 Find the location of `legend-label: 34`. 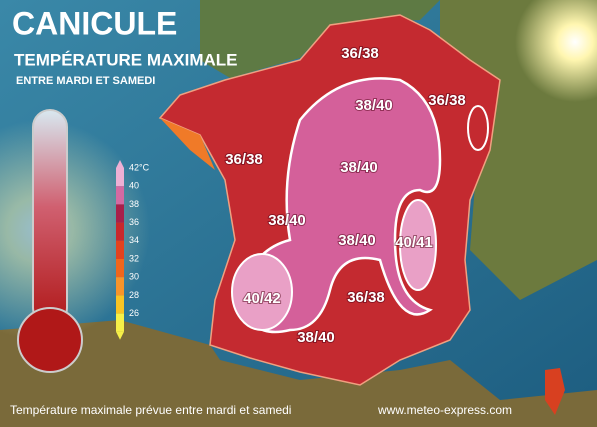

legend-label: 34 is located at coordinates (134, 240).